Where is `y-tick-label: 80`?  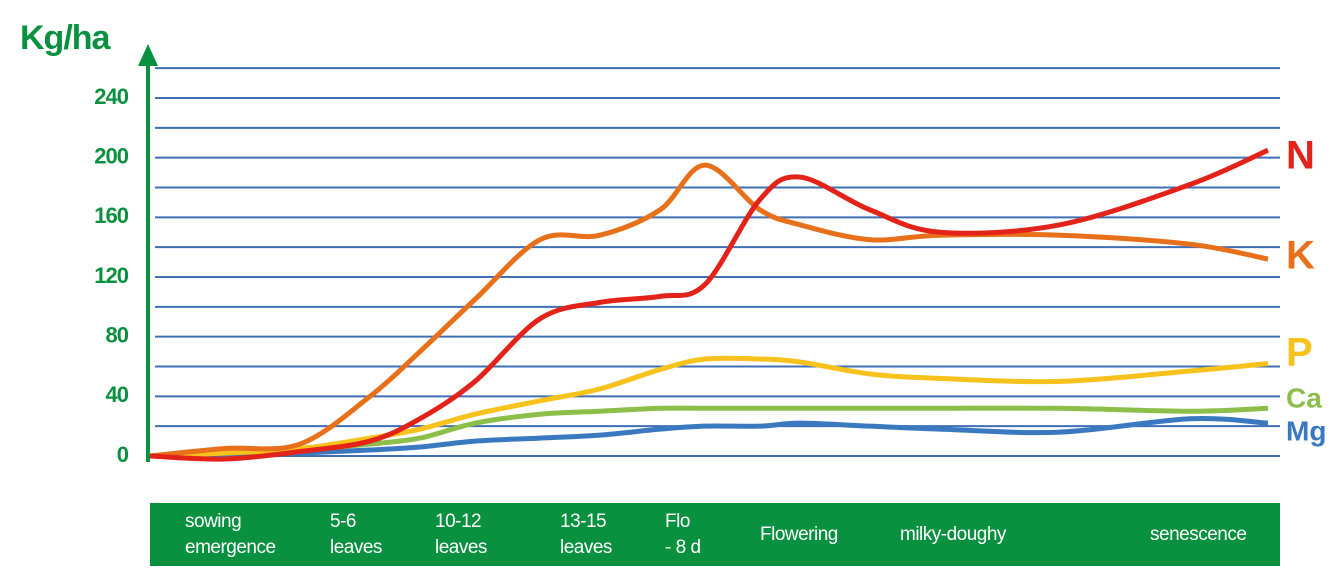
y-tick-label: 80 is located at coordinates (117, 334).